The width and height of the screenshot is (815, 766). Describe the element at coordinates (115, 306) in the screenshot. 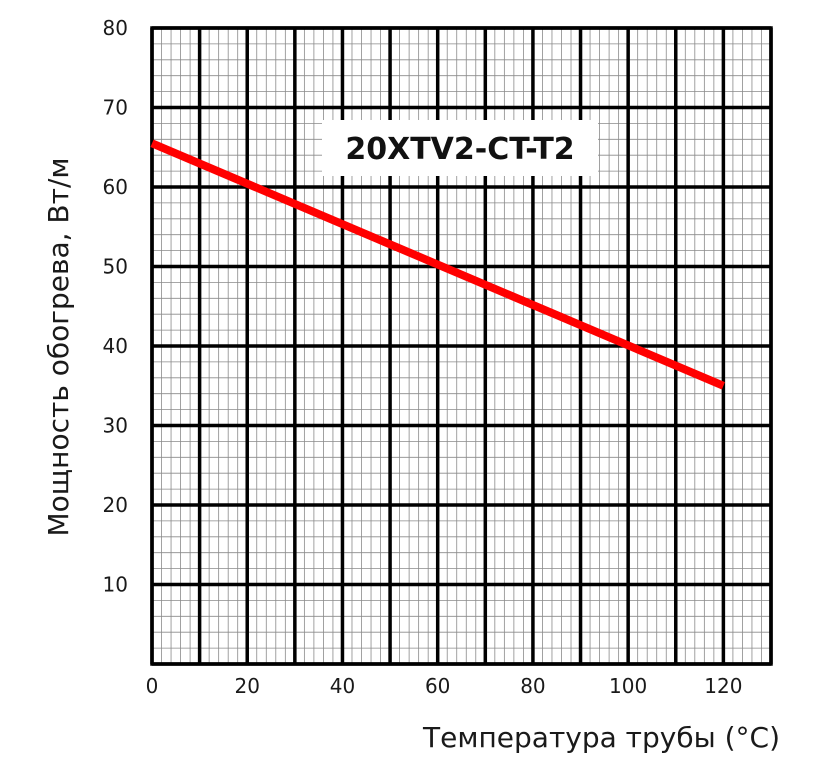

I see `y-tick-labels: 10 20 30 40 50 60 70 80` at that location.